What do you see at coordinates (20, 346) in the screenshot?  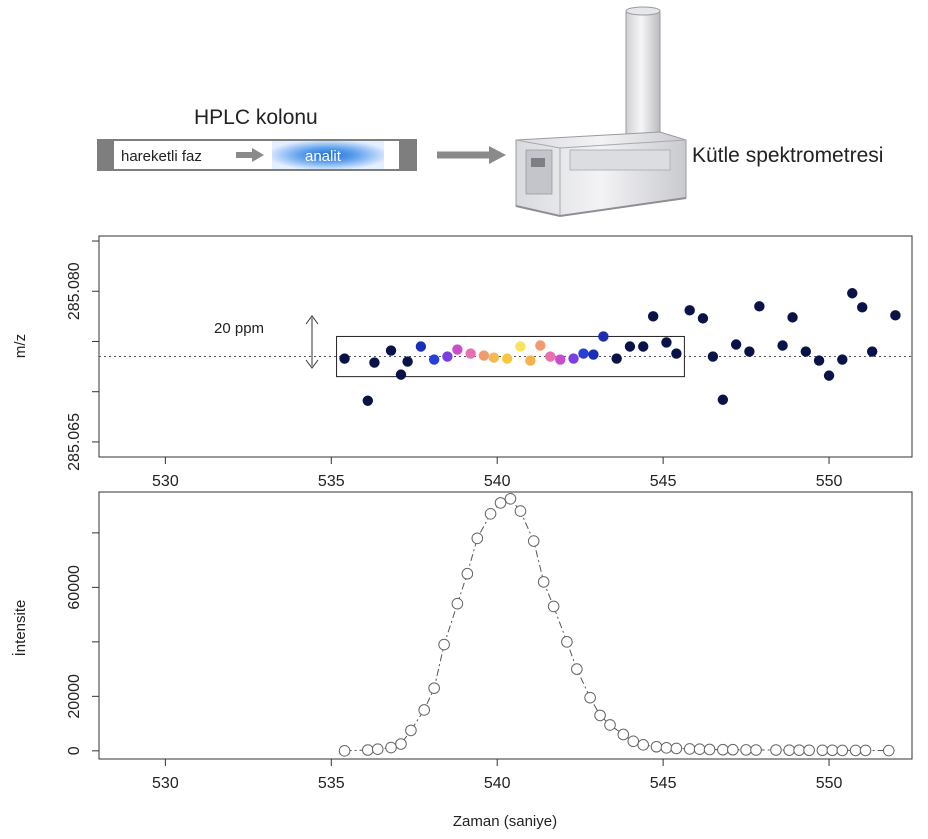 I see `y-axis-title: m/z` at bounding box center [20, 346].